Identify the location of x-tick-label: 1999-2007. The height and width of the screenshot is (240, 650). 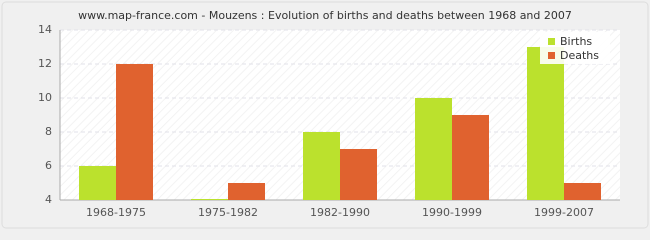
(564, 212).